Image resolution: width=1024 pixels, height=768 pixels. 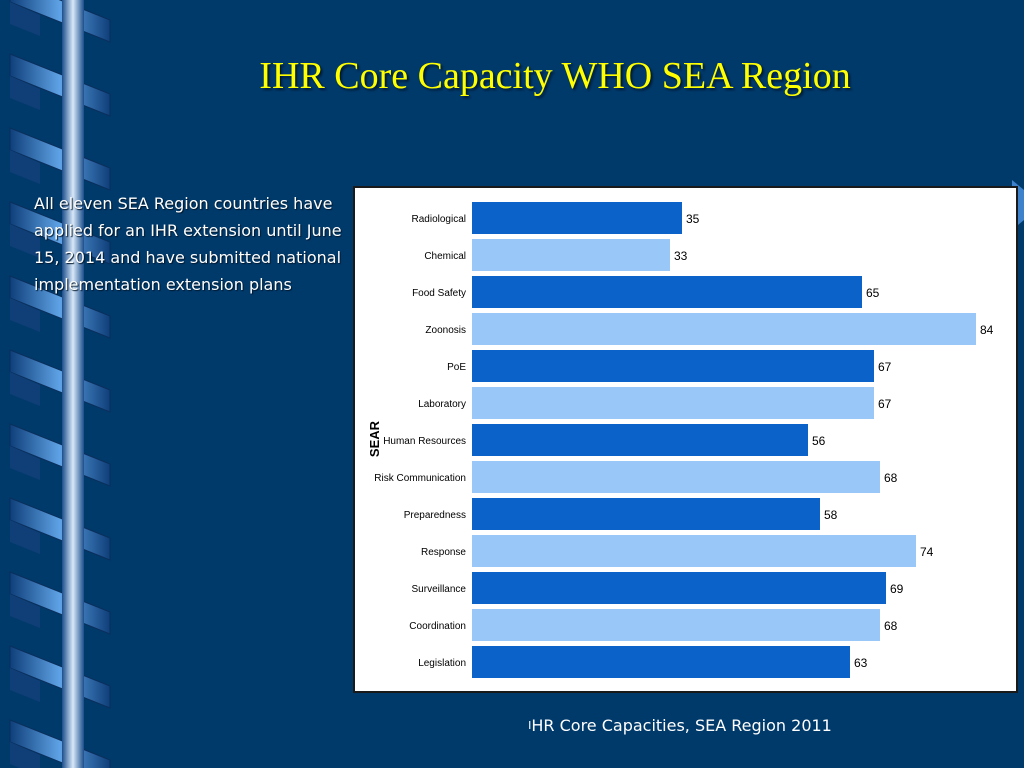 What do you see at coordinates (667, 292) in the screenshot?
I see `bar-food-safety` at bounding box center [667, 292].